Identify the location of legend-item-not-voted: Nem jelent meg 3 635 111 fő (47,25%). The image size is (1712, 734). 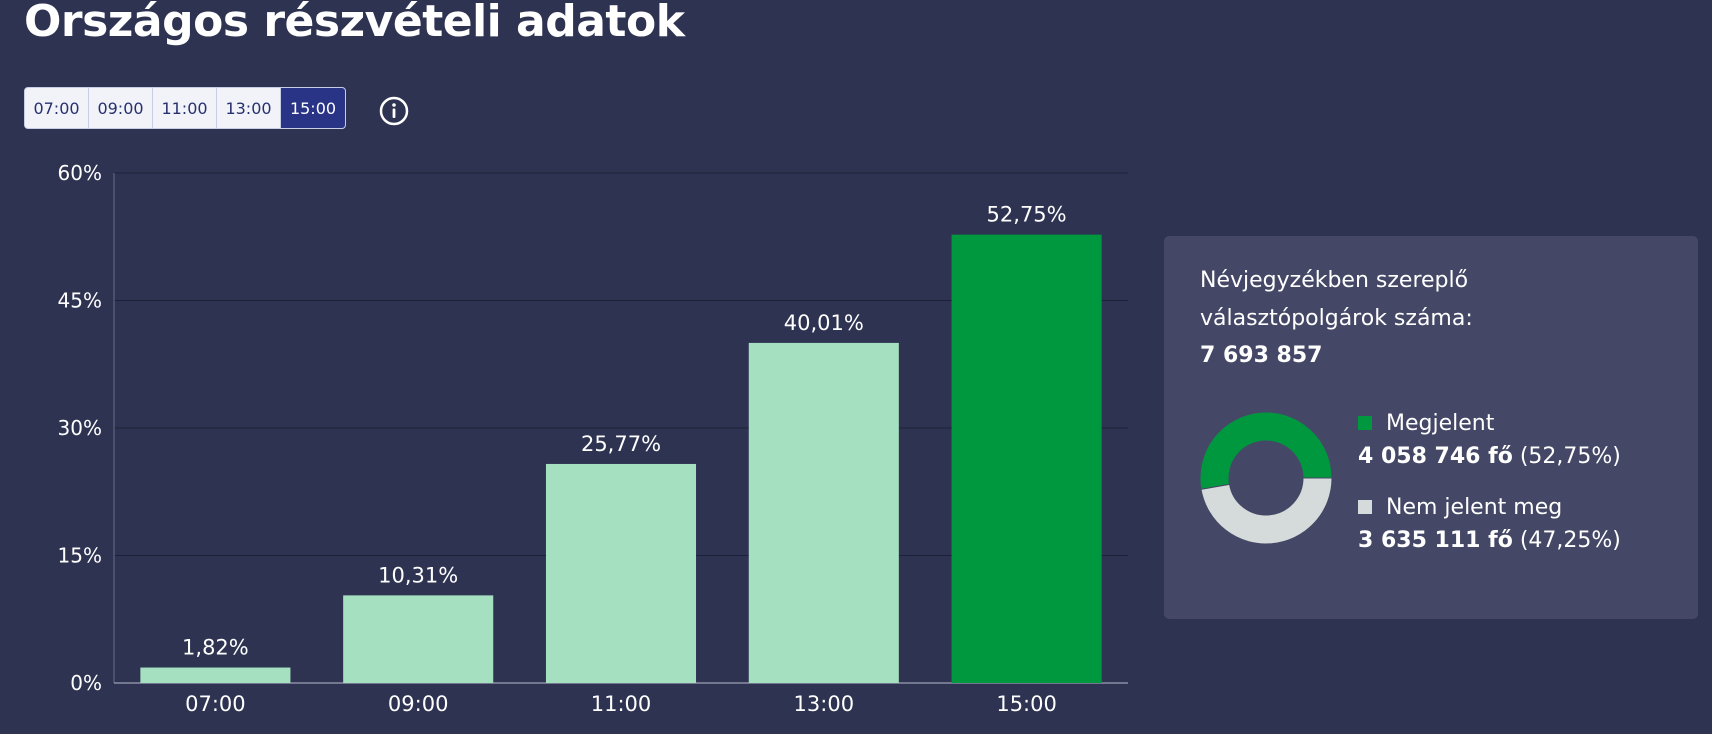
(1489, 524).